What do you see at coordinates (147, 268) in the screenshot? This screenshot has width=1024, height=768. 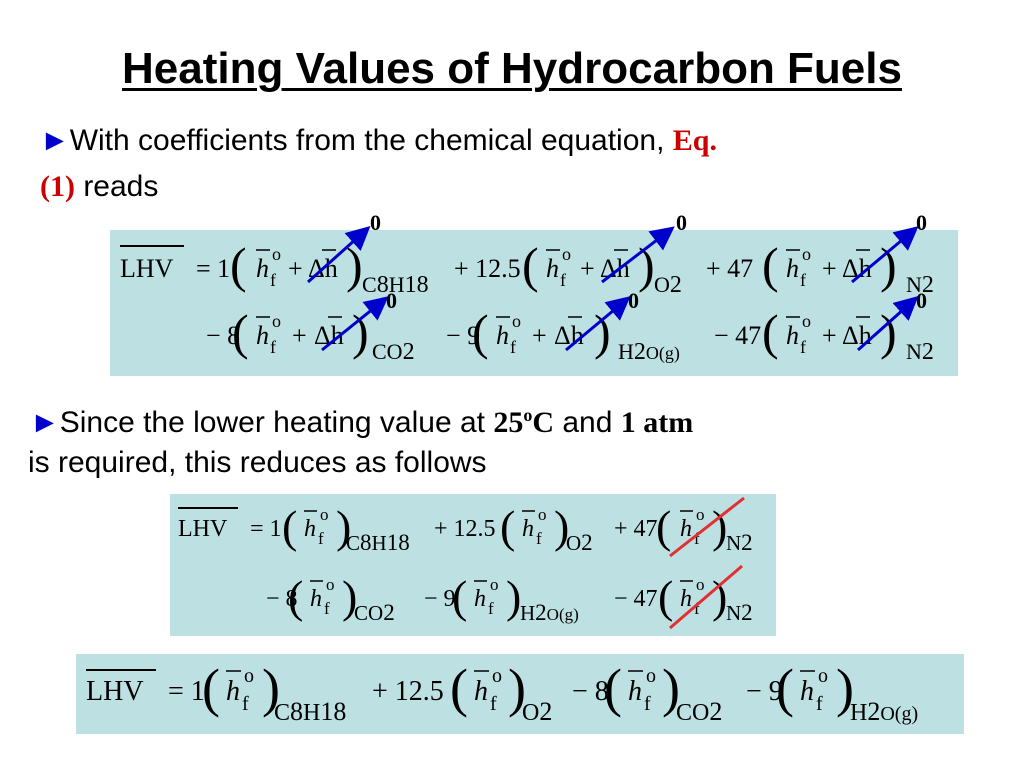 I see `lhv-label: LHV` at bounding box center [147, 268].